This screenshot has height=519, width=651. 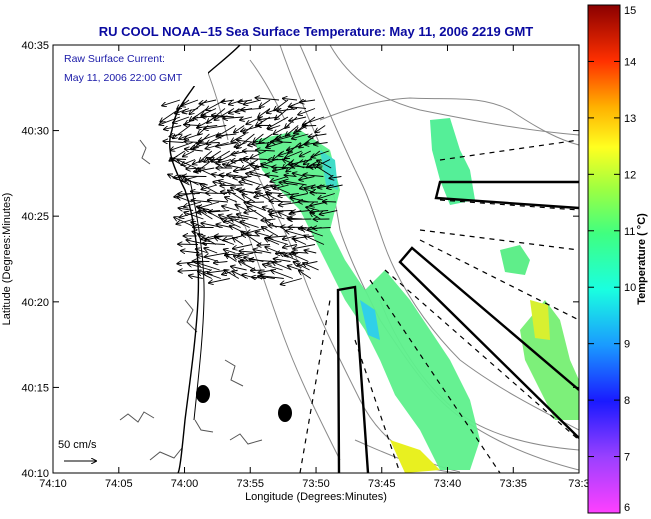 I want to click on inland-contours, so click(x=191, y=300).